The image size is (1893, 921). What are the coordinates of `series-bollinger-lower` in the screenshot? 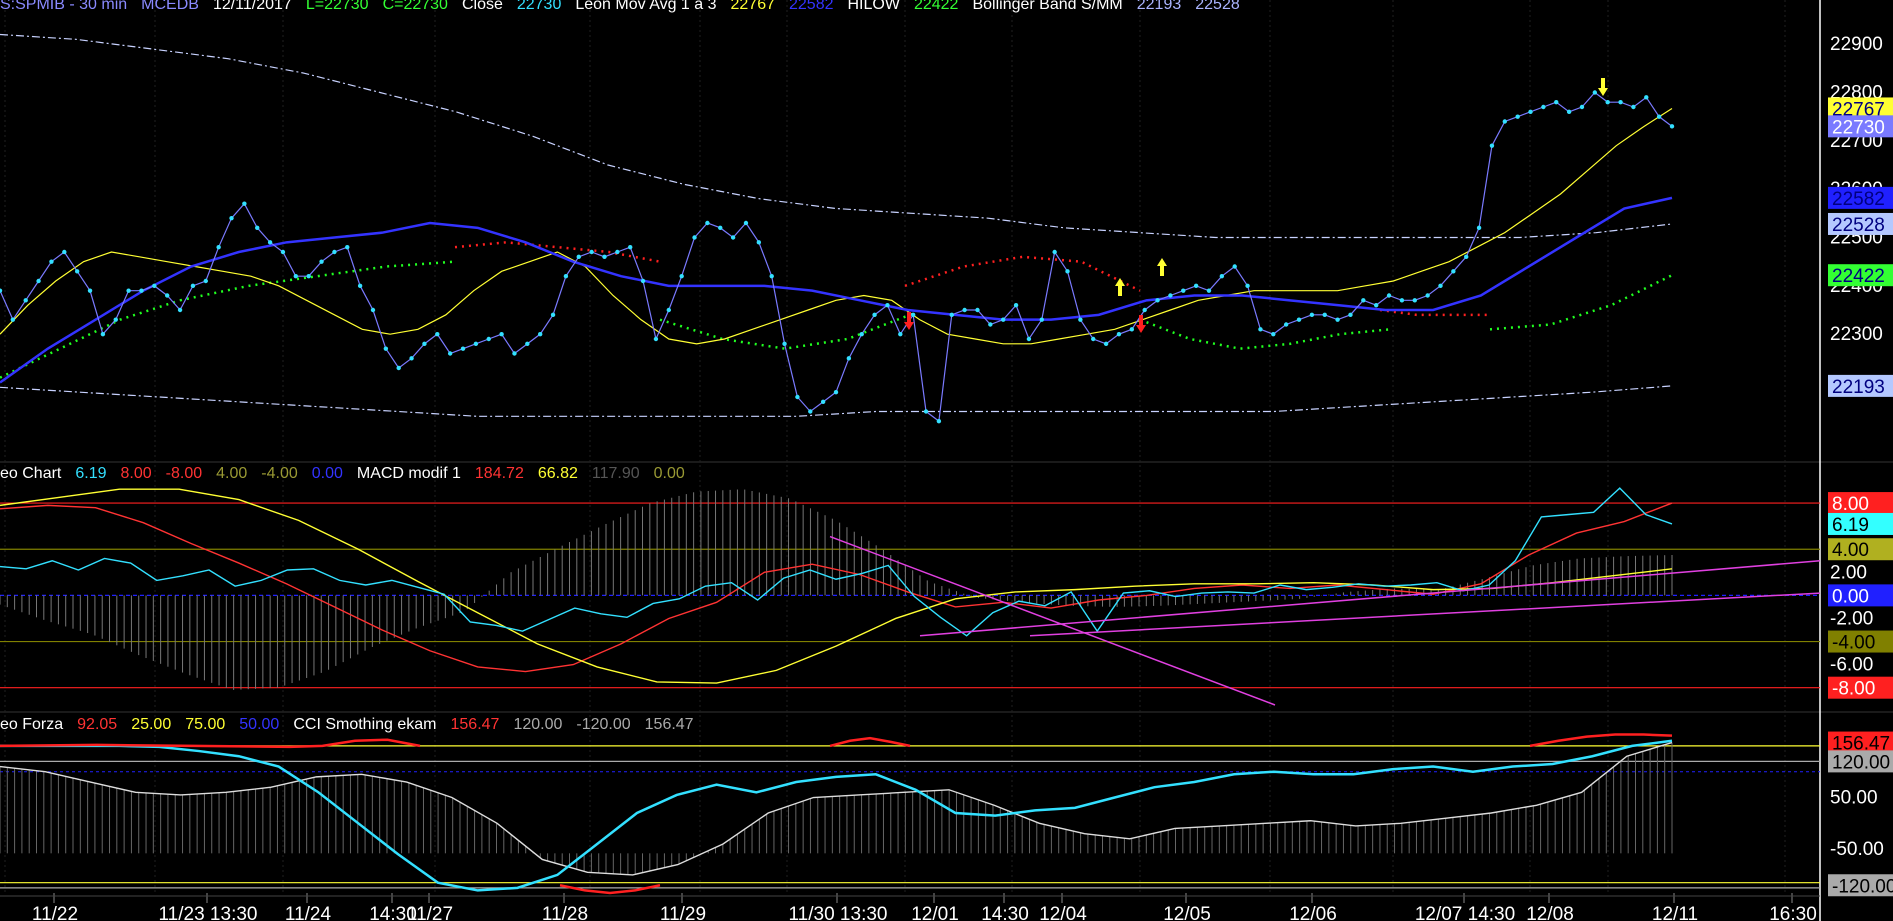 It's located at (836, 401).